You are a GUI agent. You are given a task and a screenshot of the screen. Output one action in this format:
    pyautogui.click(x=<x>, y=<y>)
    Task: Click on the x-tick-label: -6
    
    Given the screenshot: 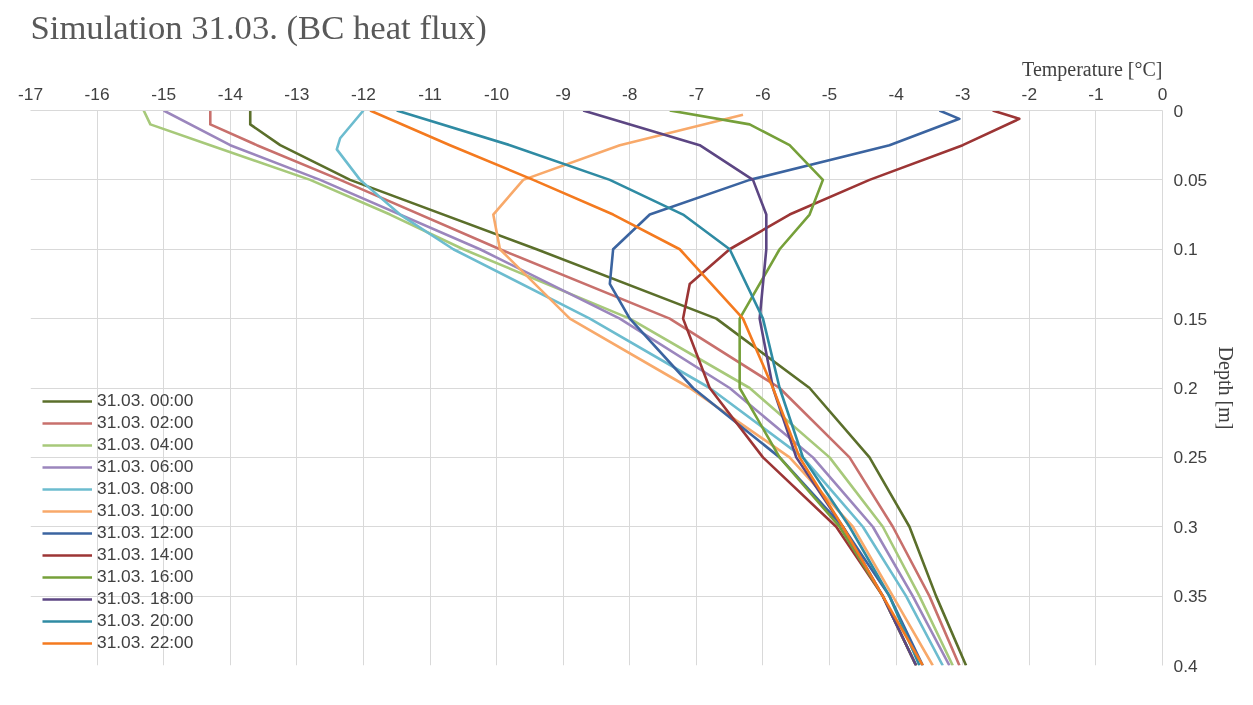 What is the action you would take?
    pyautogui.click(x=763, y=93)
    